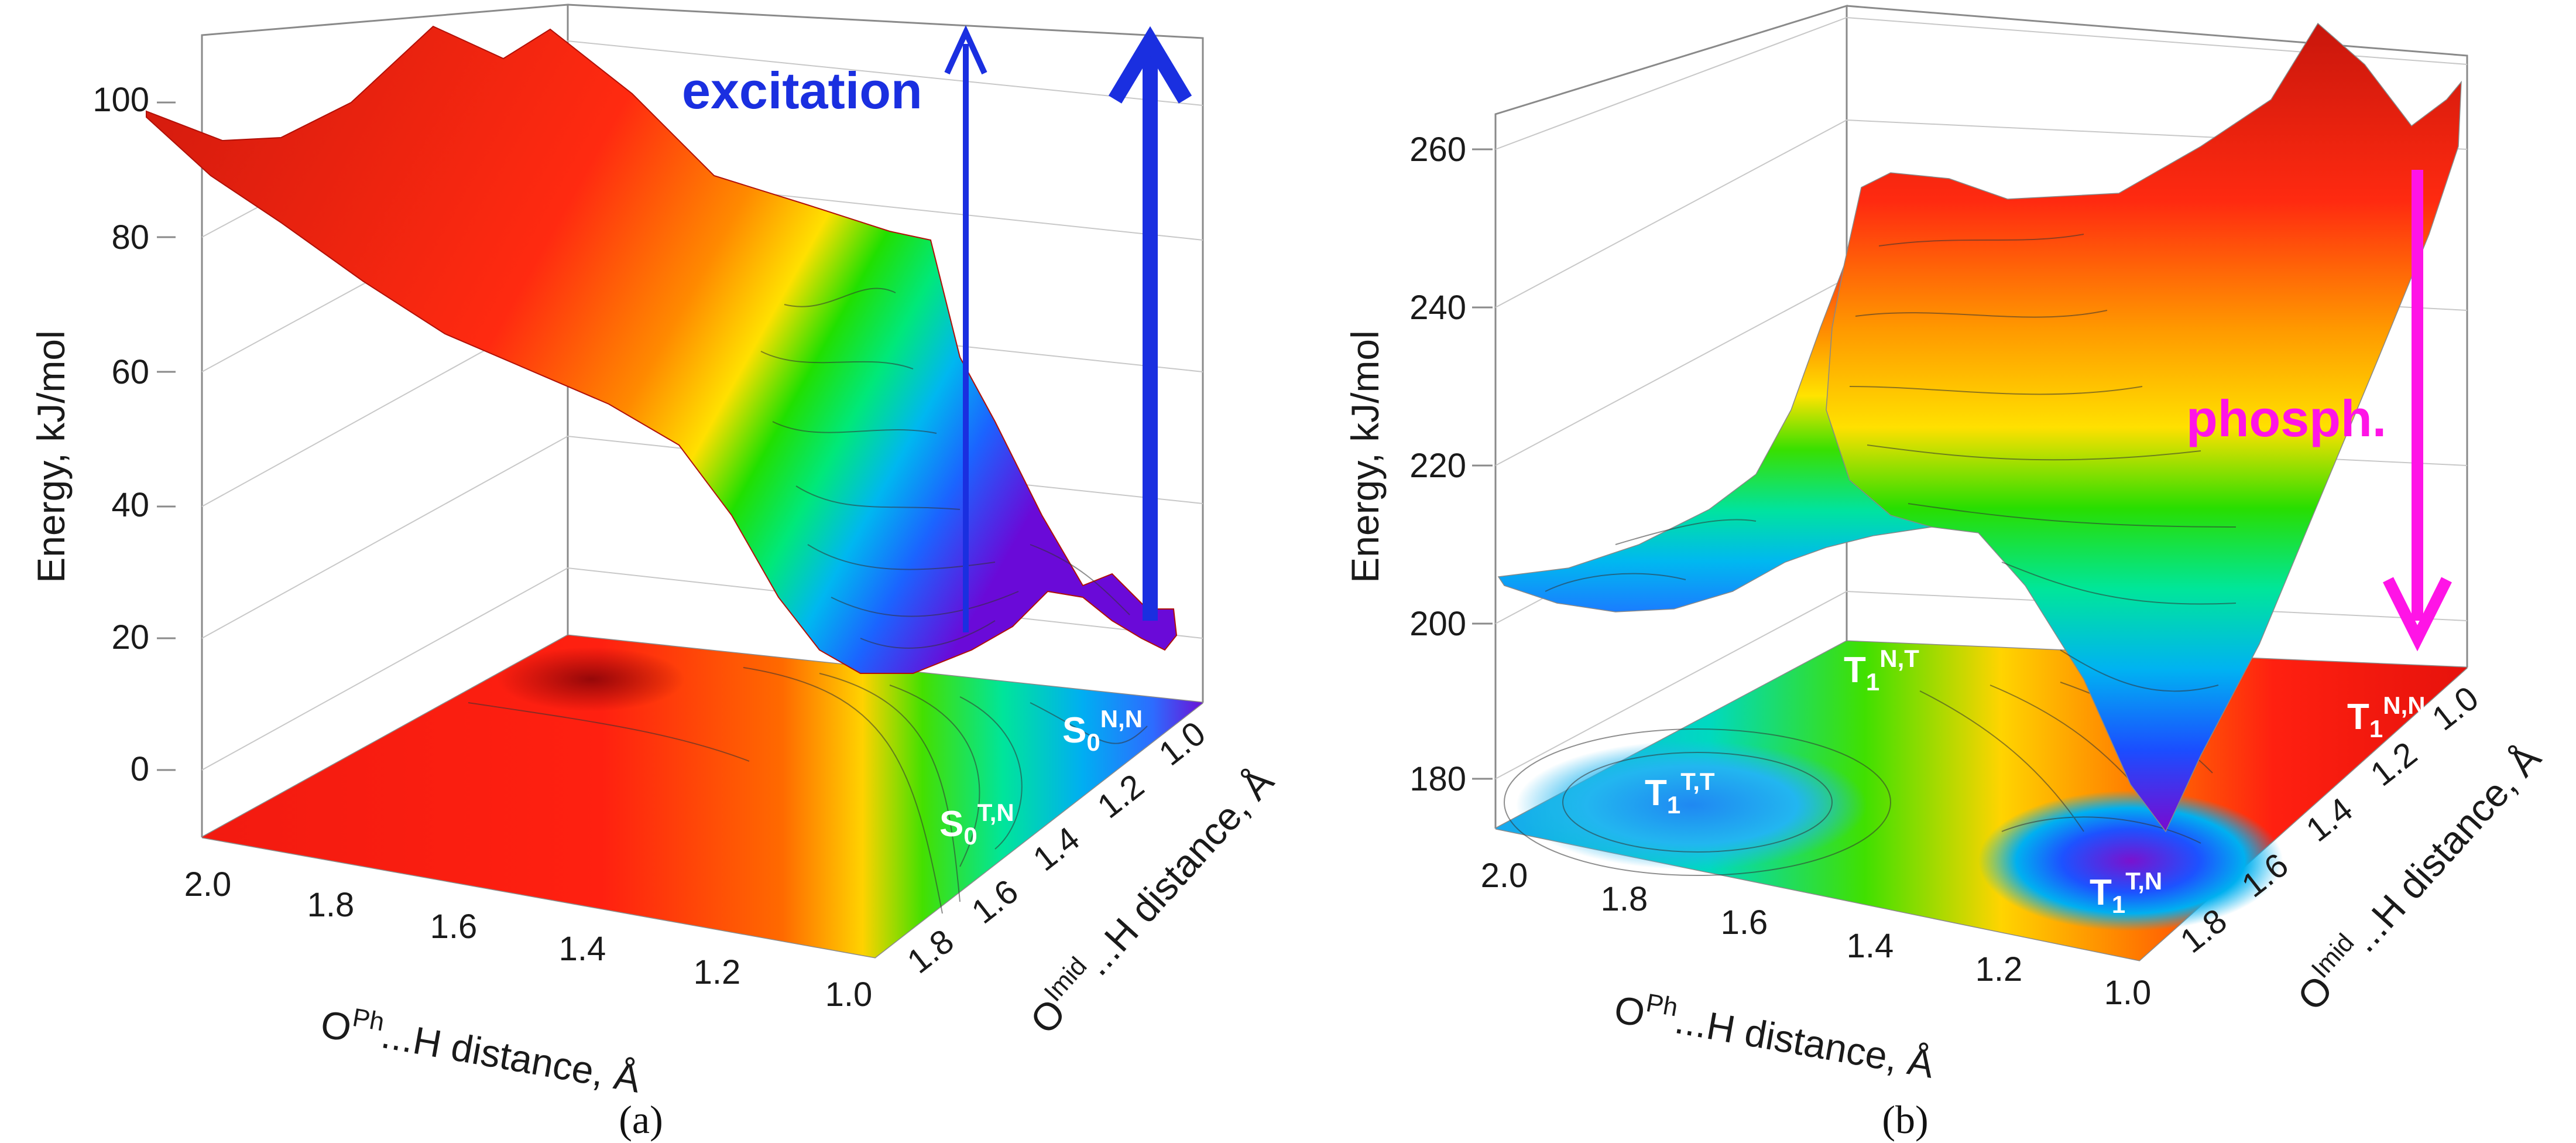 This screenshot has height=1143, width=2576. I want to click on excitation-arrow-thick-head, so click(1150, 65).